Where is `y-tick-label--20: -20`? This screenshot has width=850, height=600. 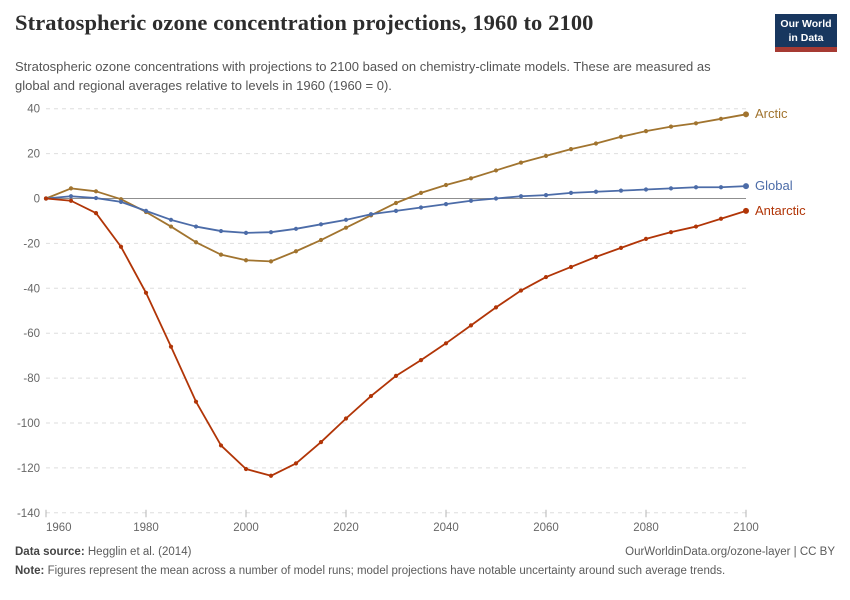
y-tick-label--20: -20 is located at coordinates (31, 244).